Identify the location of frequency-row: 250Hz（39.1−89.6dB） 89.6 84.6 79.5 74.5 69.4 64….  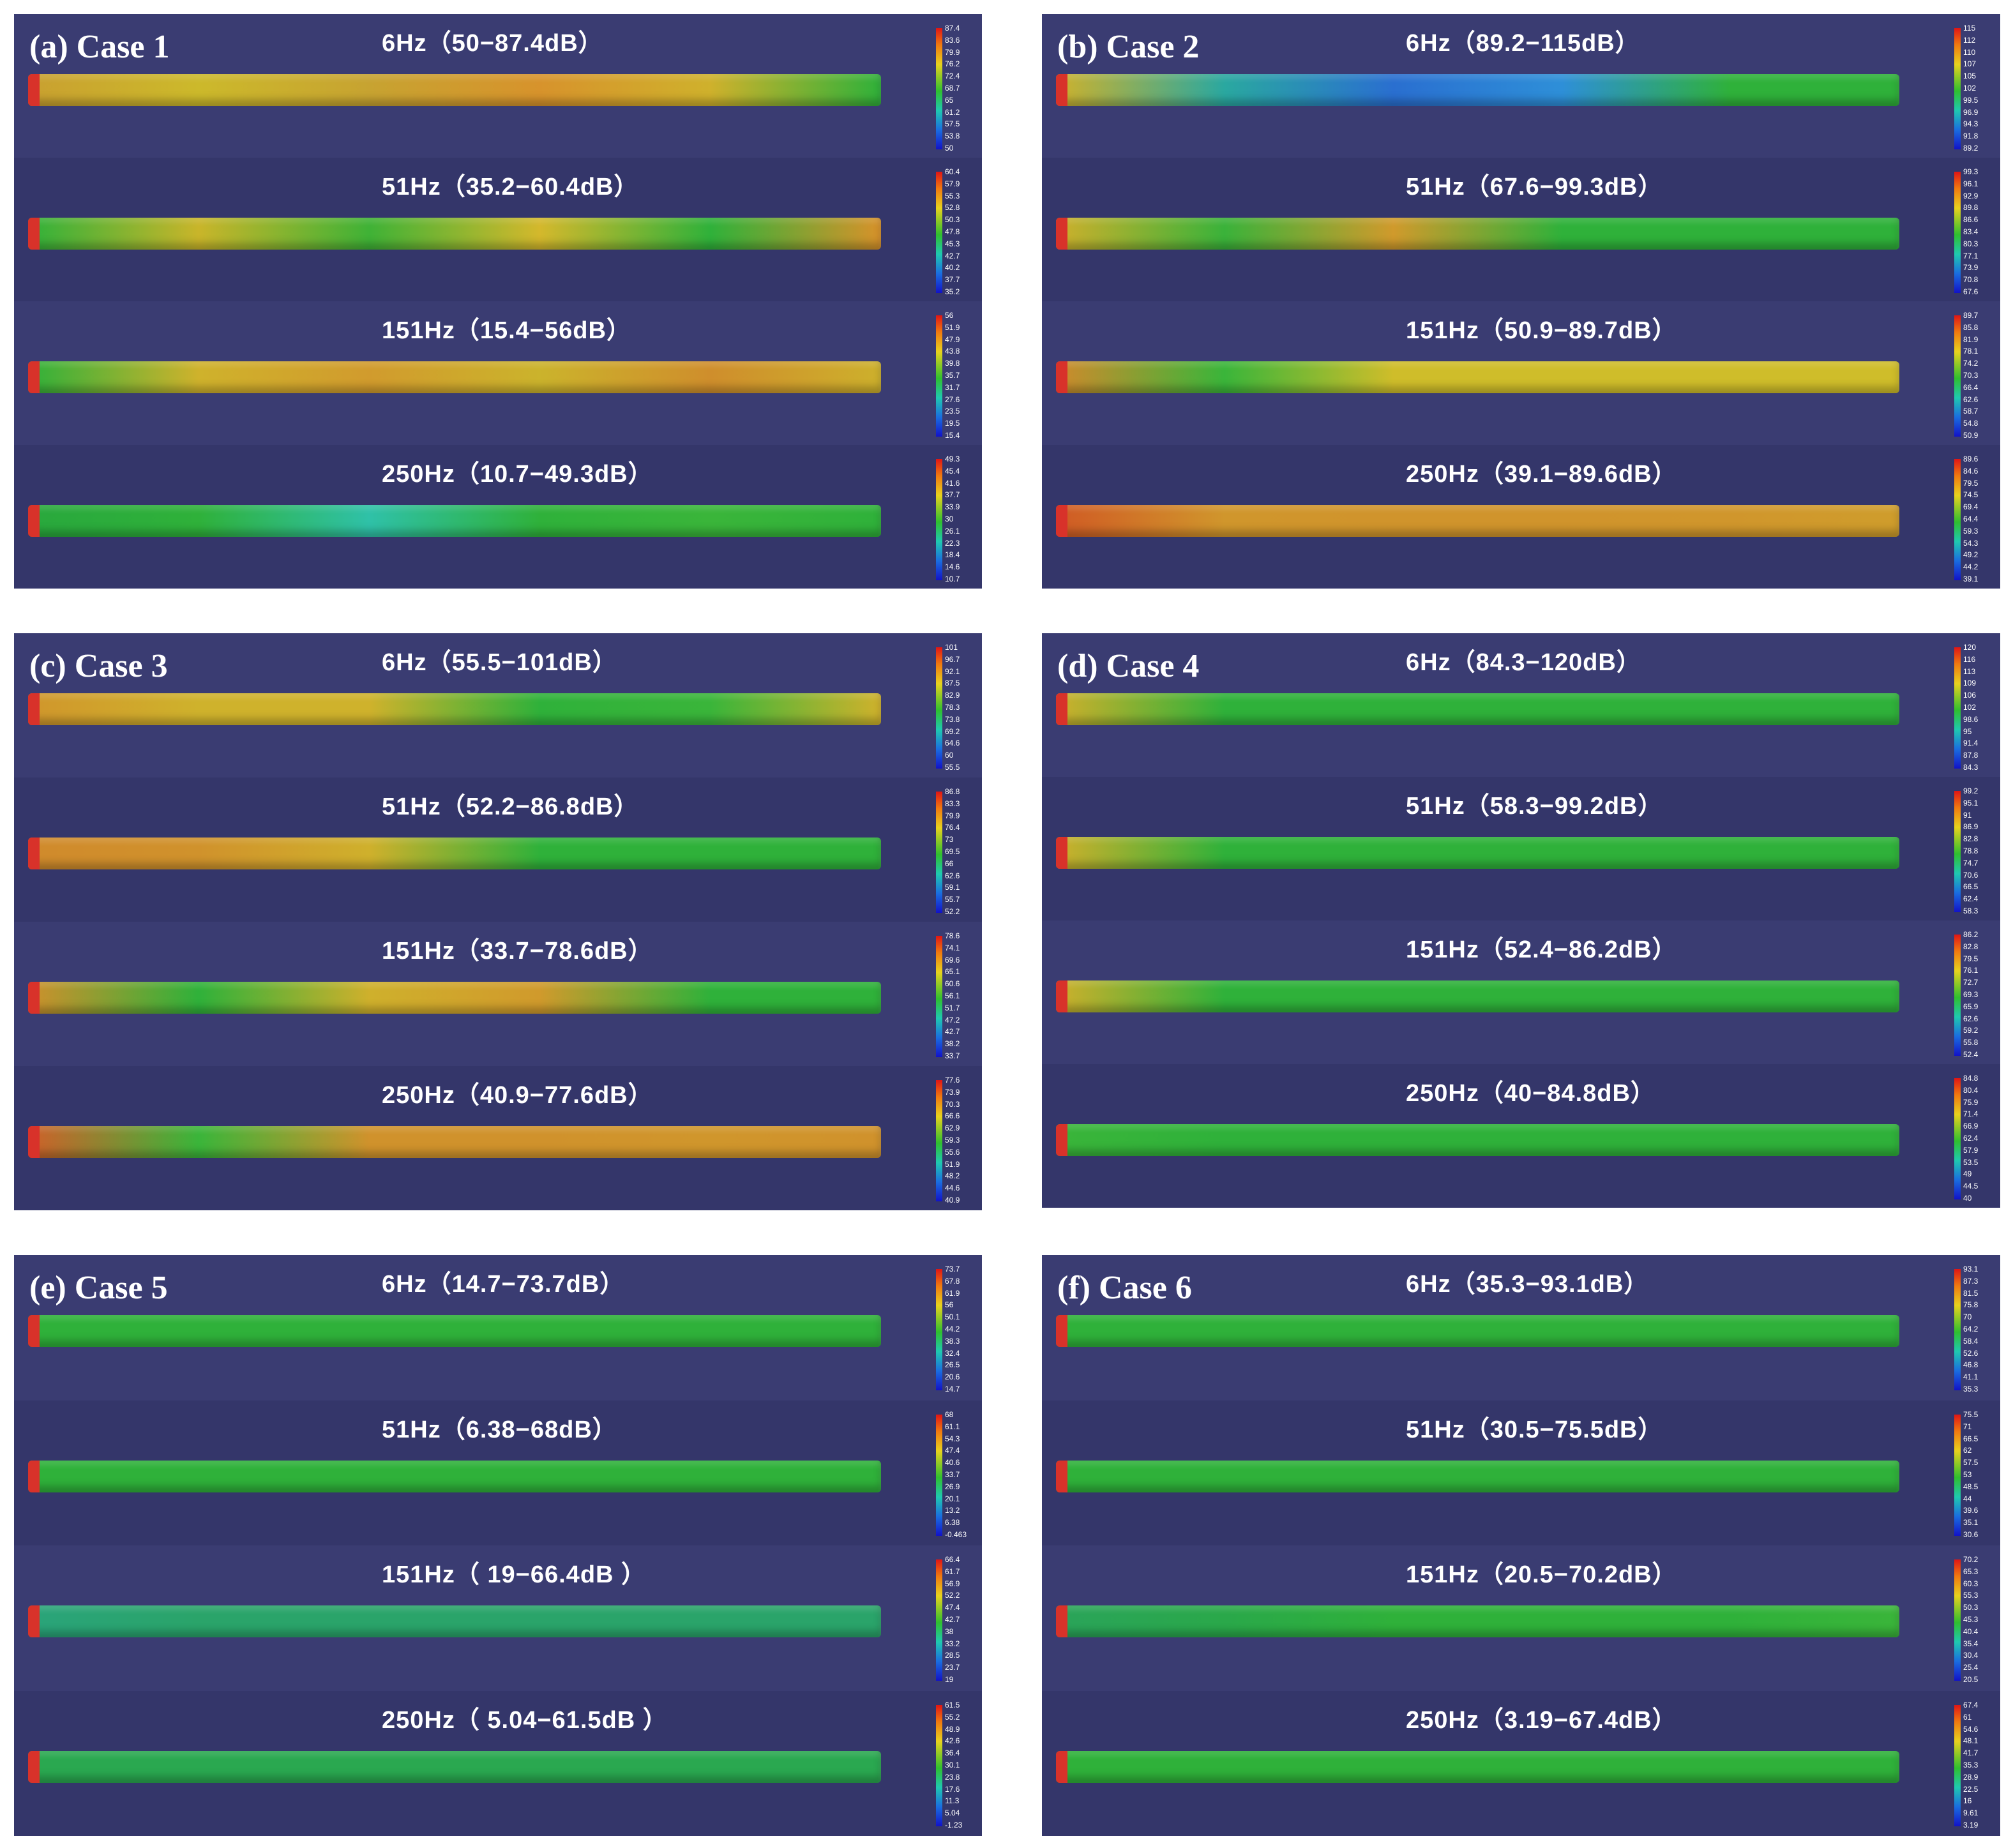
(1521, 517).